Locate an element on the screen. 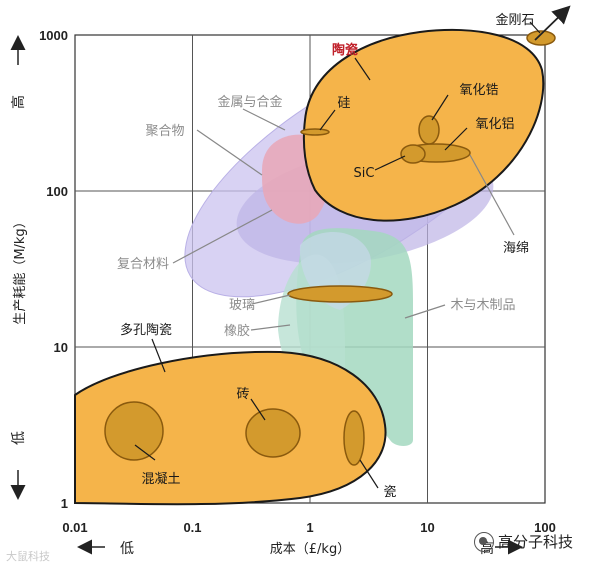 This screenshot has height=569, width=600. label-concrete: 混凝土 is located at coordinates (160, 479).